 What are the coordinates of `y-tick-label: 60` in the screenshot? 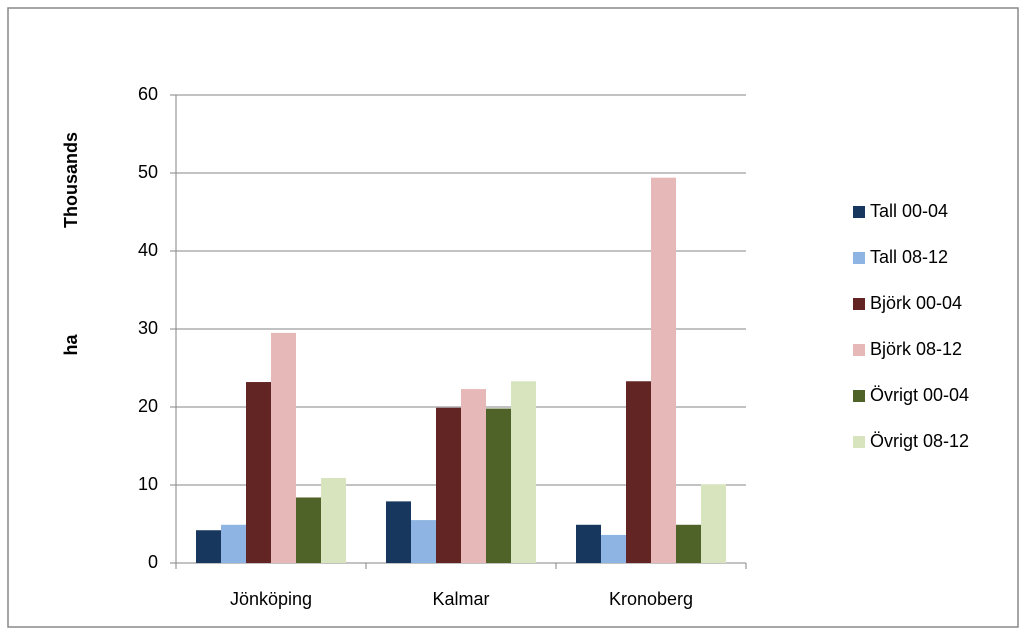 It's located at (148, 94).